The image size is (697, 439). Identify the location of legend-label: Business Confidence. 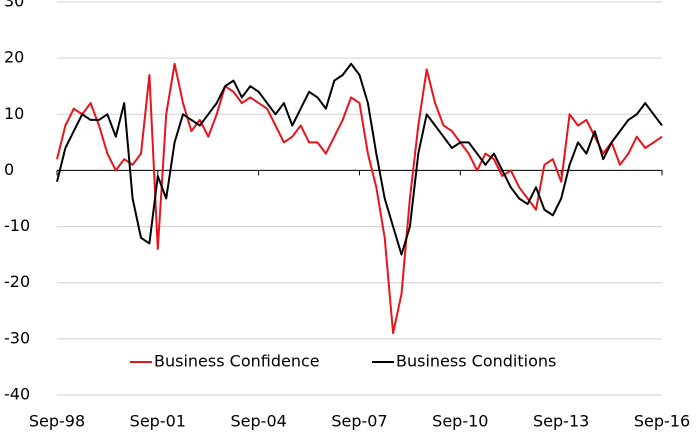
(237, 361).